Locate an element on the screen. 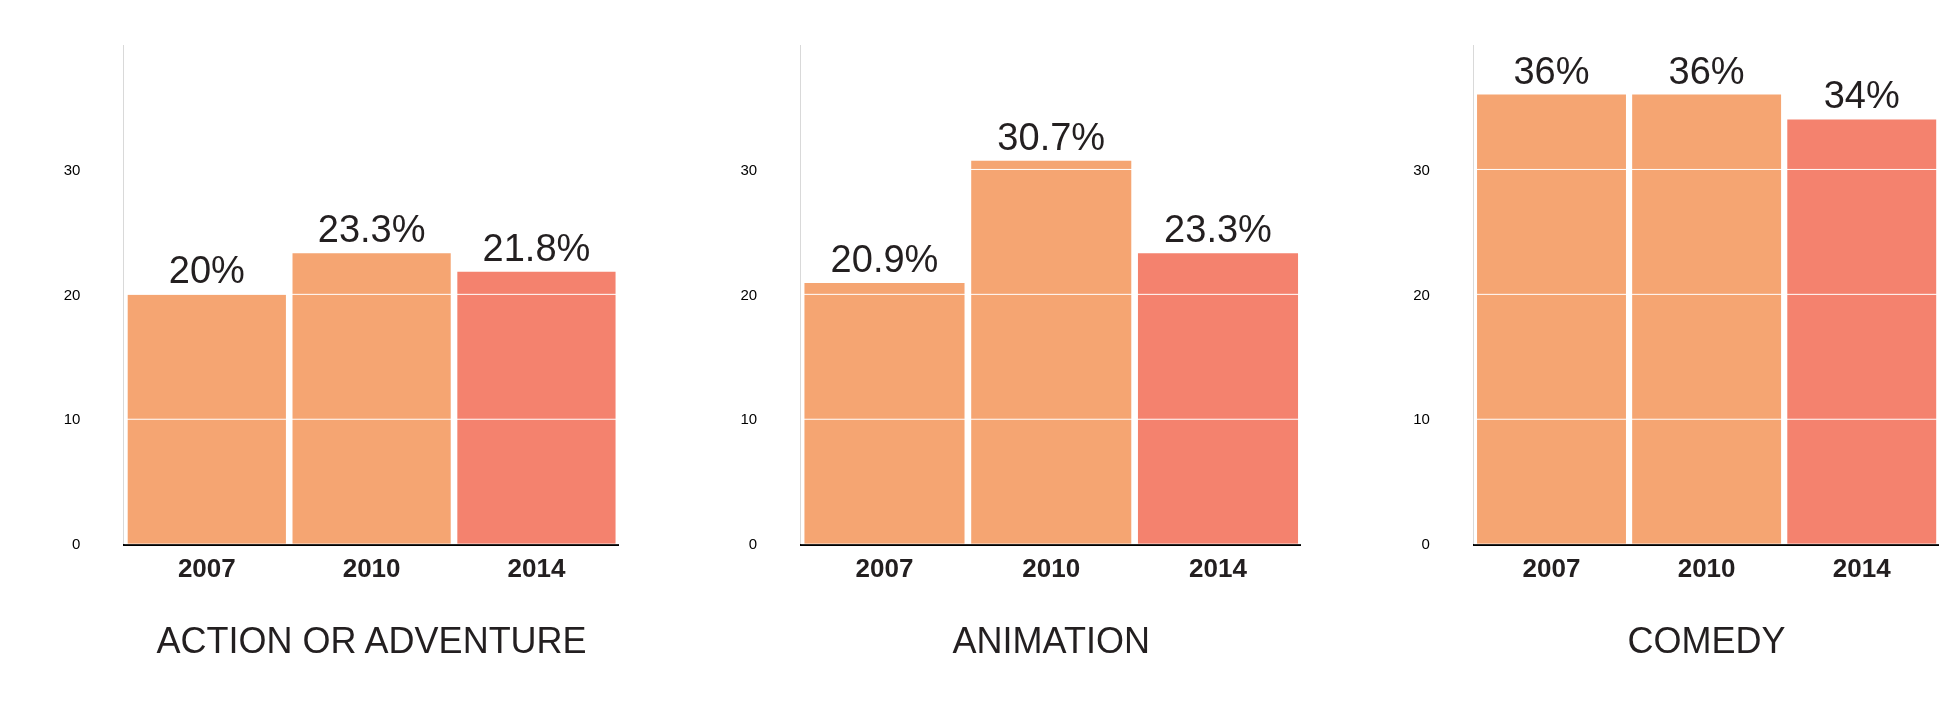  data-label: 30.7% is located at coordinates (1051, 136).